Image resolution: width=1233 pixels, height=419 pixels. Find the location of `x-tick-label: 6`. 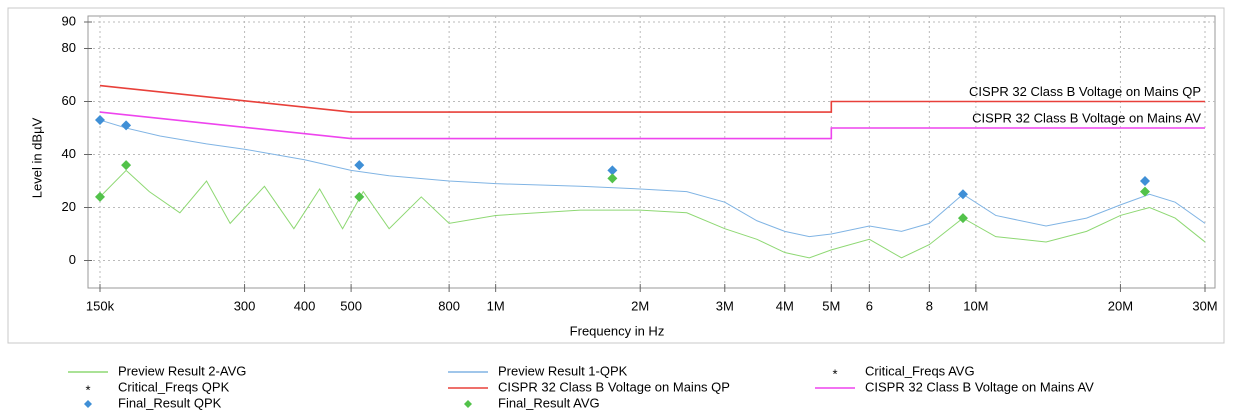

x-tick-label: 6 is located at coordinates (869, 305).